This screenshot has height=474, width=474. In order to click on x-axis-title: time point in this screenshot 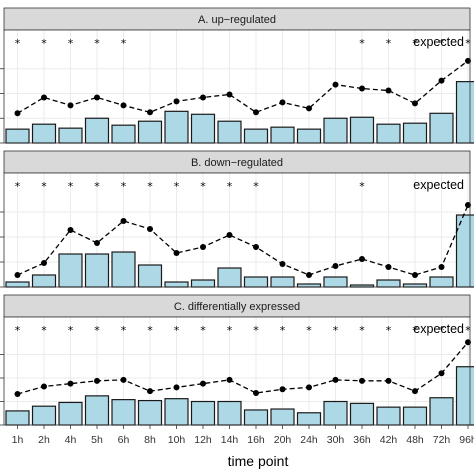, I will do `click(258, 461)`.